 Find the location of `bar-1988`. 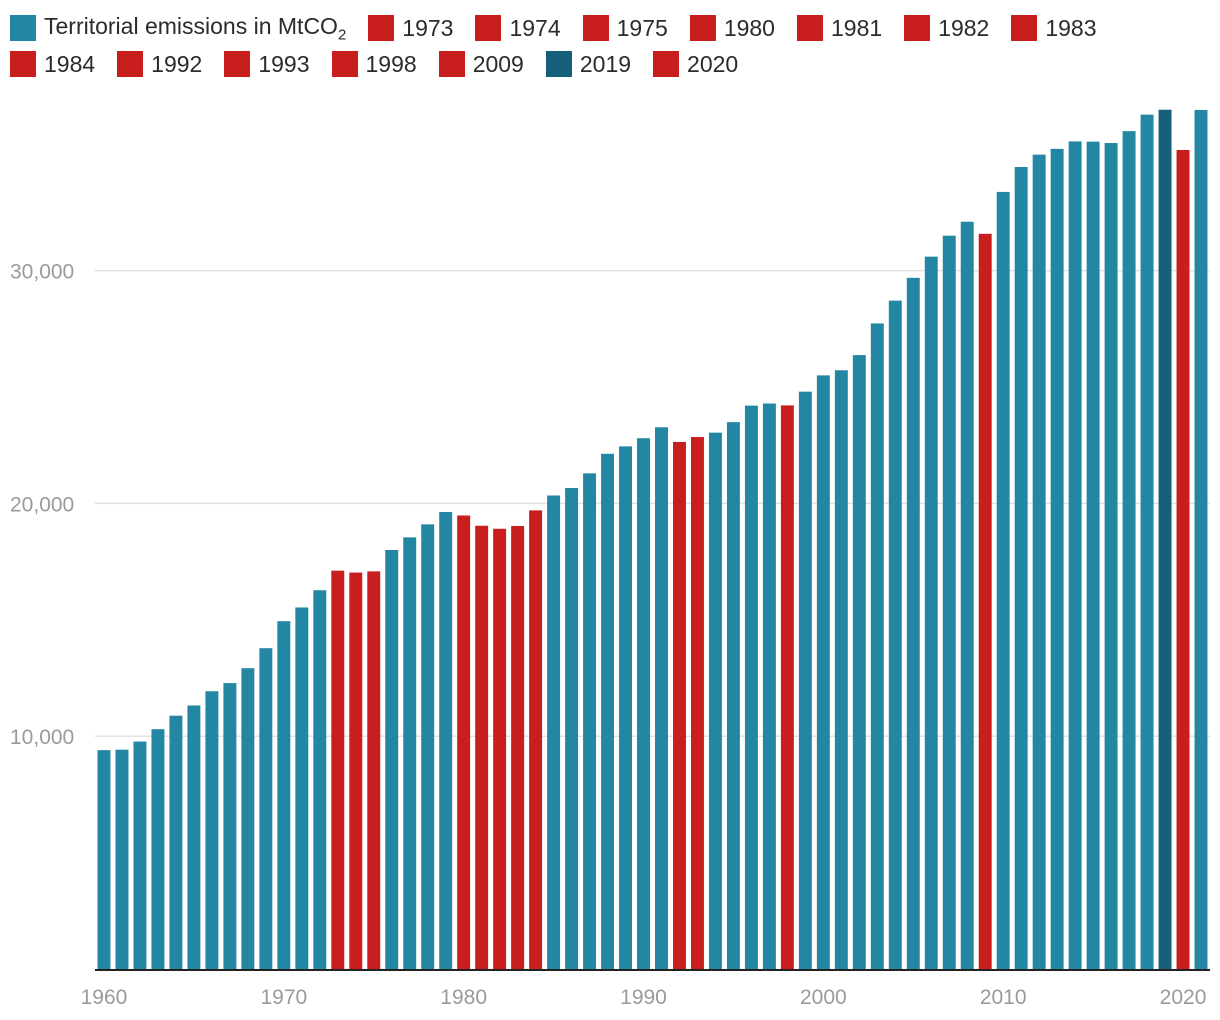

bar-1988 is located at coordinates (608, 711).